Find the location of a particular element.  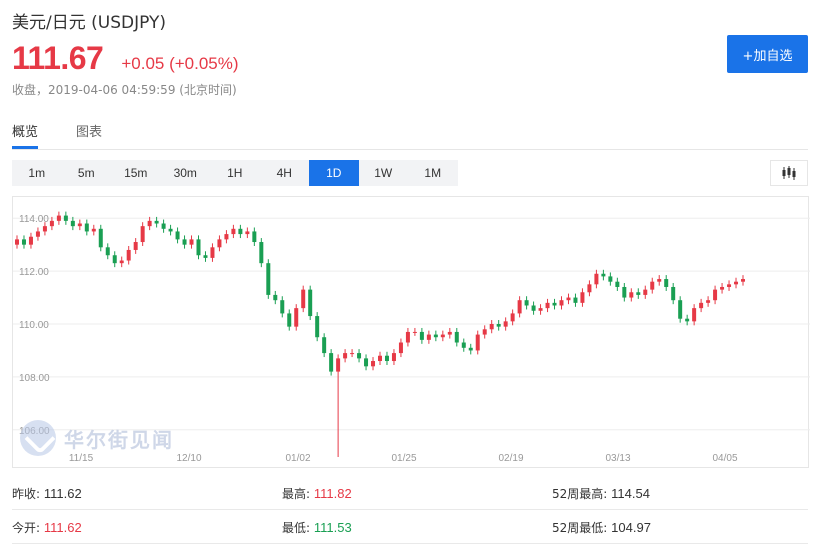

period-5m: 5m is located at coordinates (86, 173).